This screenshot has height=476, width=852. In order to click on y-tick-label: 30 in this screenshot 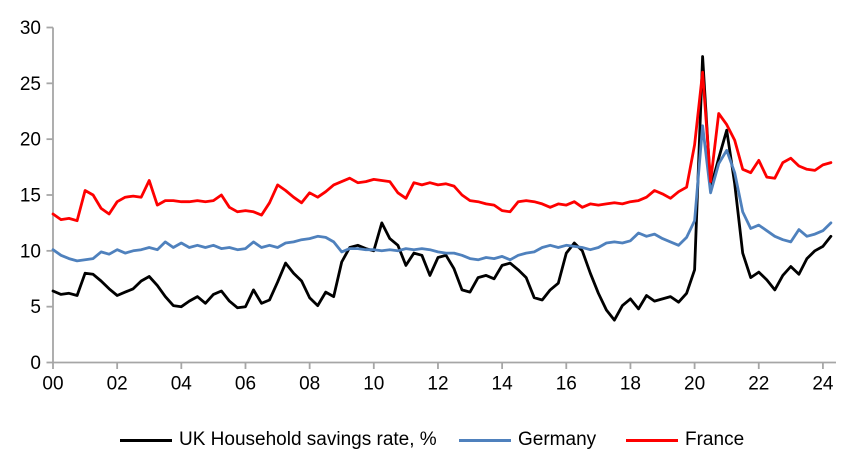, I will do `click(30, 28)`.